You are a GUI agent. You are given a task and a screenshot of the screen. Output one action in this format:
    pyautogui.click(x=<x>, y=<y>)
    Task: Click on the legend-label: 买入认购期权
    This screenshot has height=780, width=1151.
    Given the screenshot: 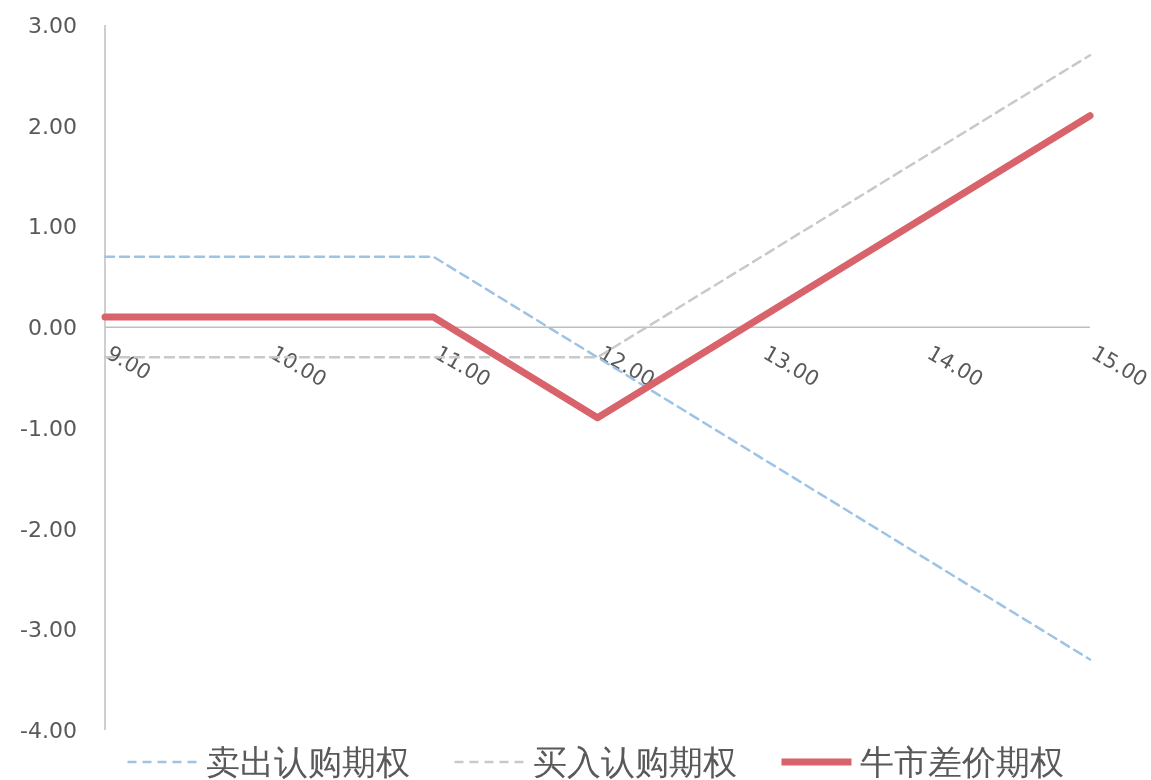 What is the action you would take?
    pyautogui.click(x=634, y=761)
    